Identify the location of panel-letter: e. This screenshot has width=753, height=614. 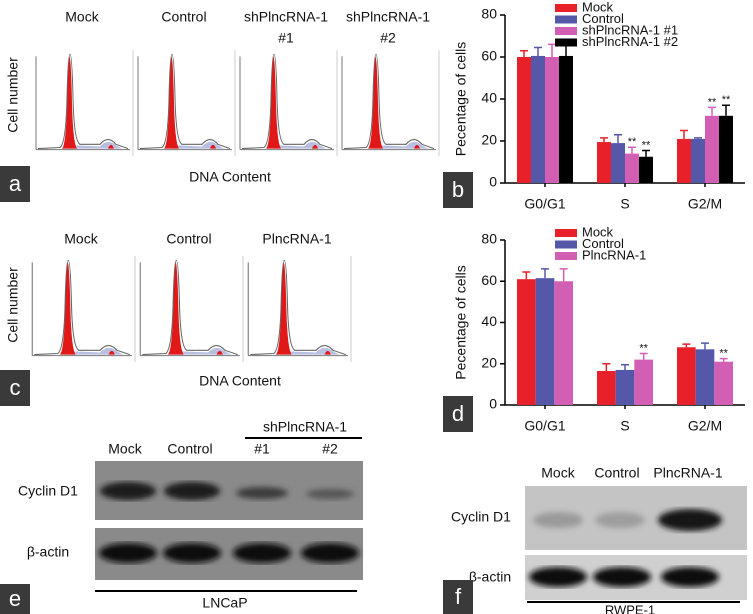
(15, 598).